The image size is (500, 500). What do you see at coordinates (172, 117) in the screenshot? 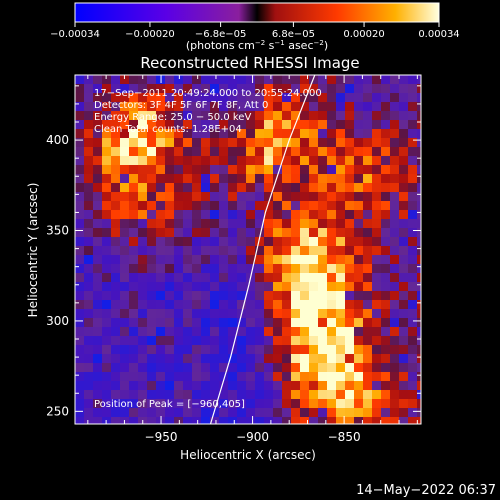
I see `annotation-energy-range: Energy Range: 25.0 − 50.0 keV` at bounding box center [172, 117].